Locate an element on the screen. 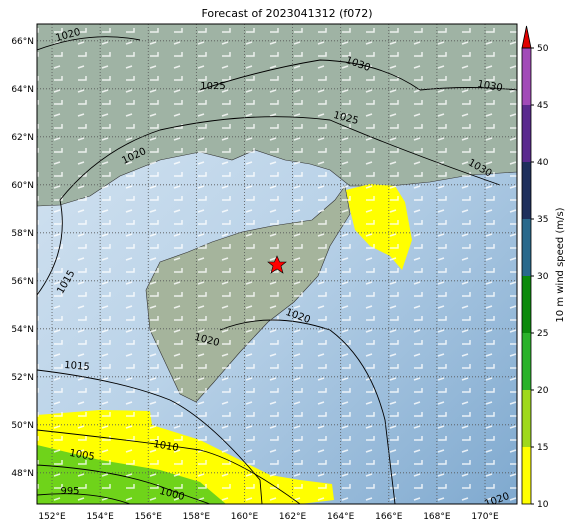  lon-tick-label: 162°E is located at coordinates (293, 517).